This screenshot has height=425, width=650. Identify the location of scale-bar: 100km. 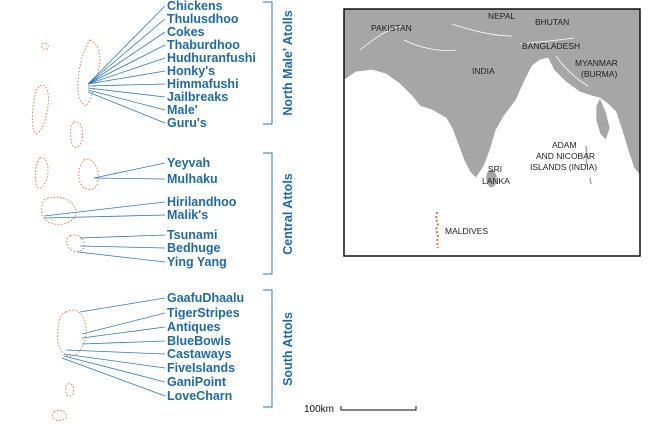
(360, 409).